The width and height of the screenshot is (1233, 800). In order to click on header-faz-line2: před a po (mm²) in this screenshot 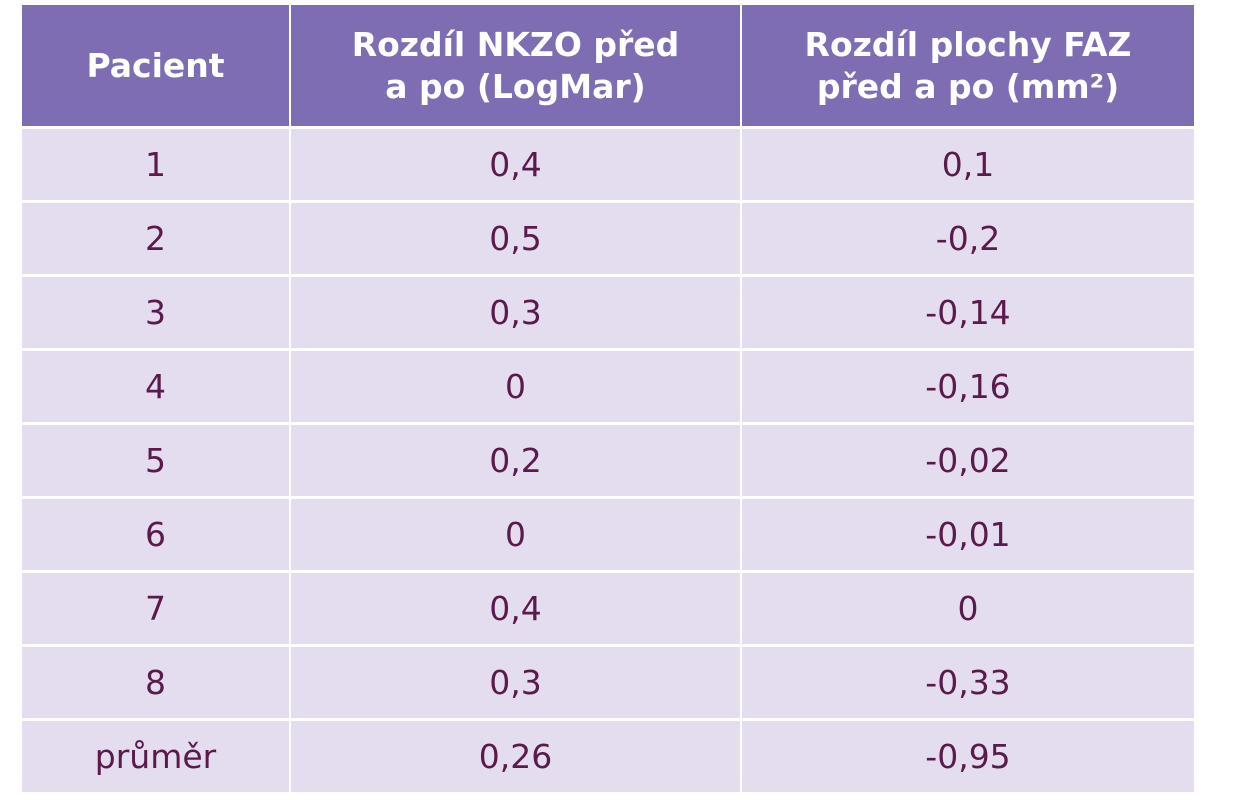, I will do `click(968, 86)`.